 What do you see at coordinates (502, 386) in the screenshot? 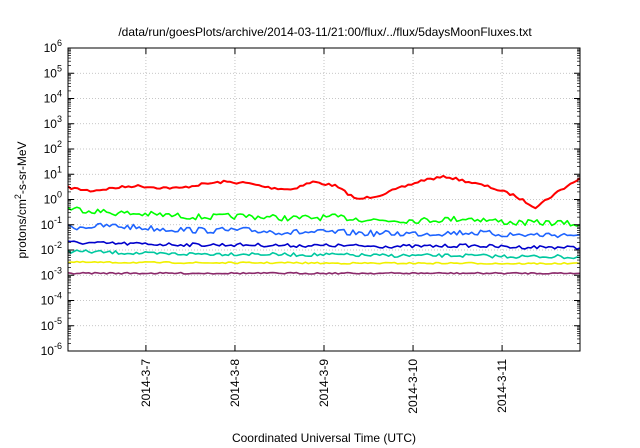
I see `x-tick-label: 2014-3-11` at bounding box center [502, 386].